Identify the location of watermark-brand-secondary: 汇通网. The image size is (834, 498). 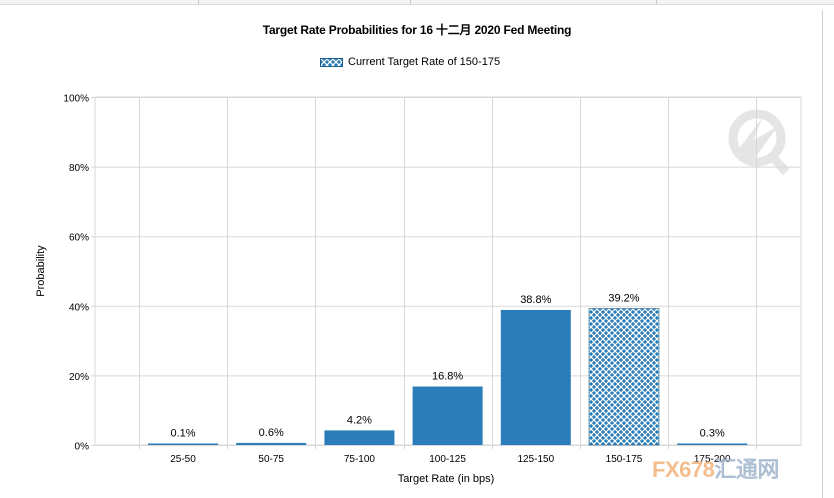
(746, 469).